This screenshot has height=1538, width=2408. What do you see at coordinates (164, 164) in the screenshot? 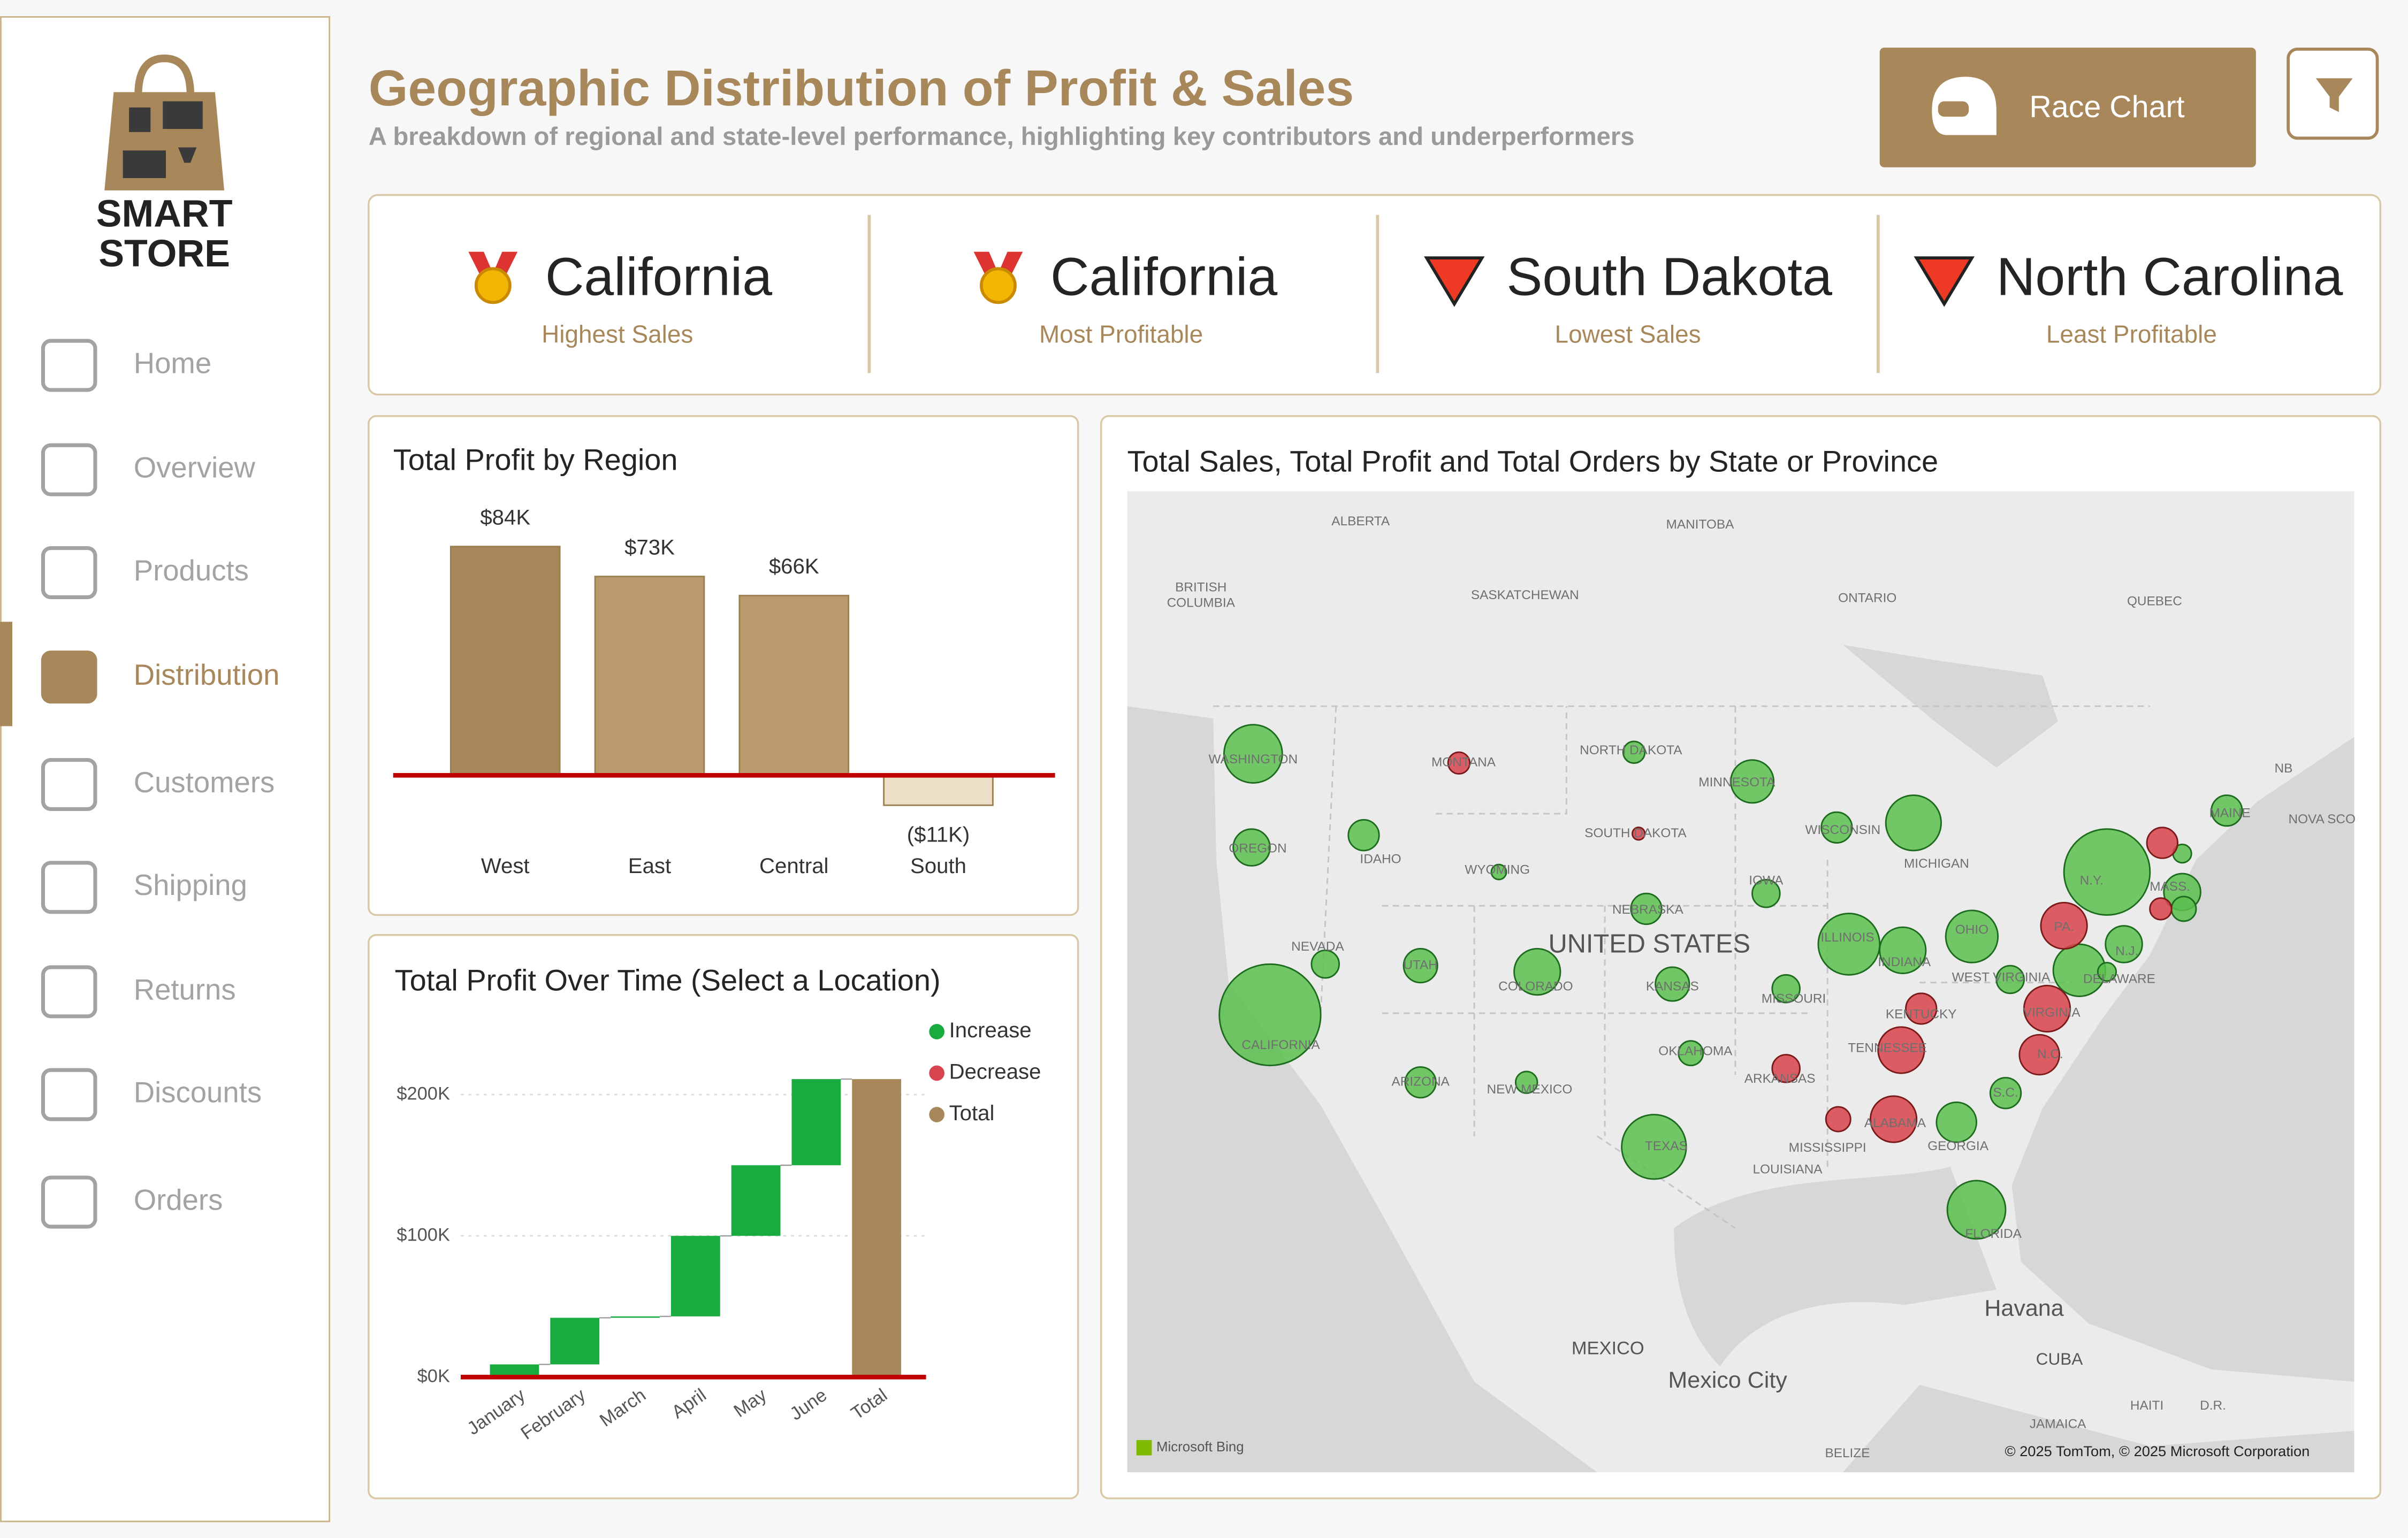
I see `logo: SMART STORE` at bounding box center [164, 164].